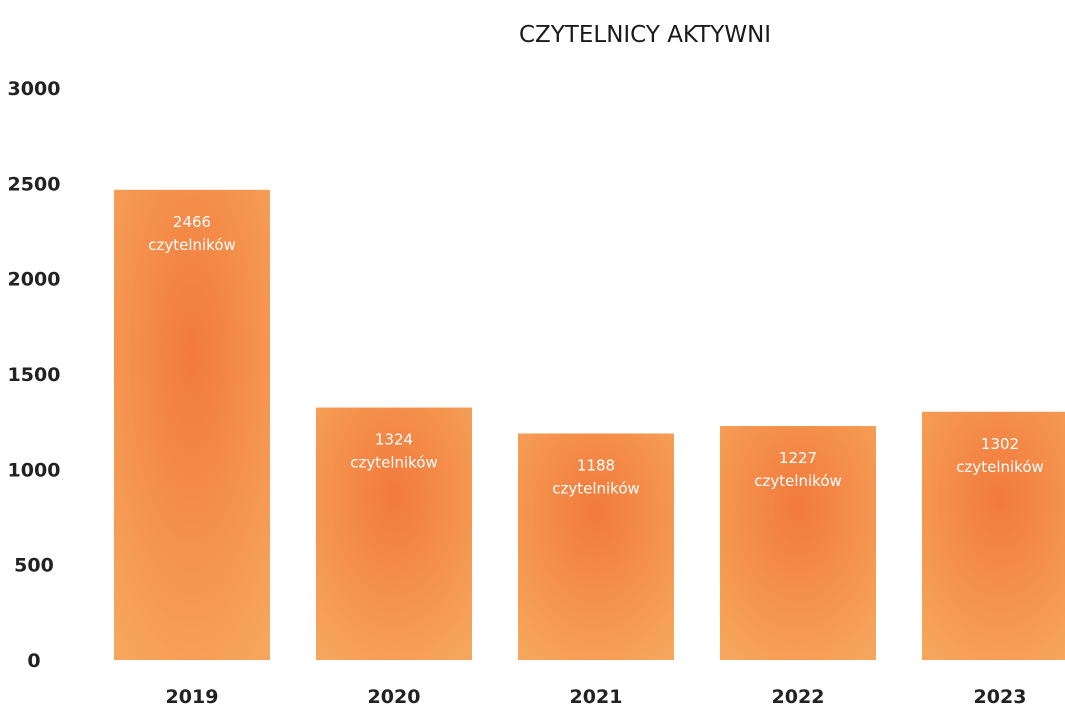  What do you see at coordinates (33, 661) in the screenshot?
I see `y-tick-label: 0` at bounding box center [33, 661].